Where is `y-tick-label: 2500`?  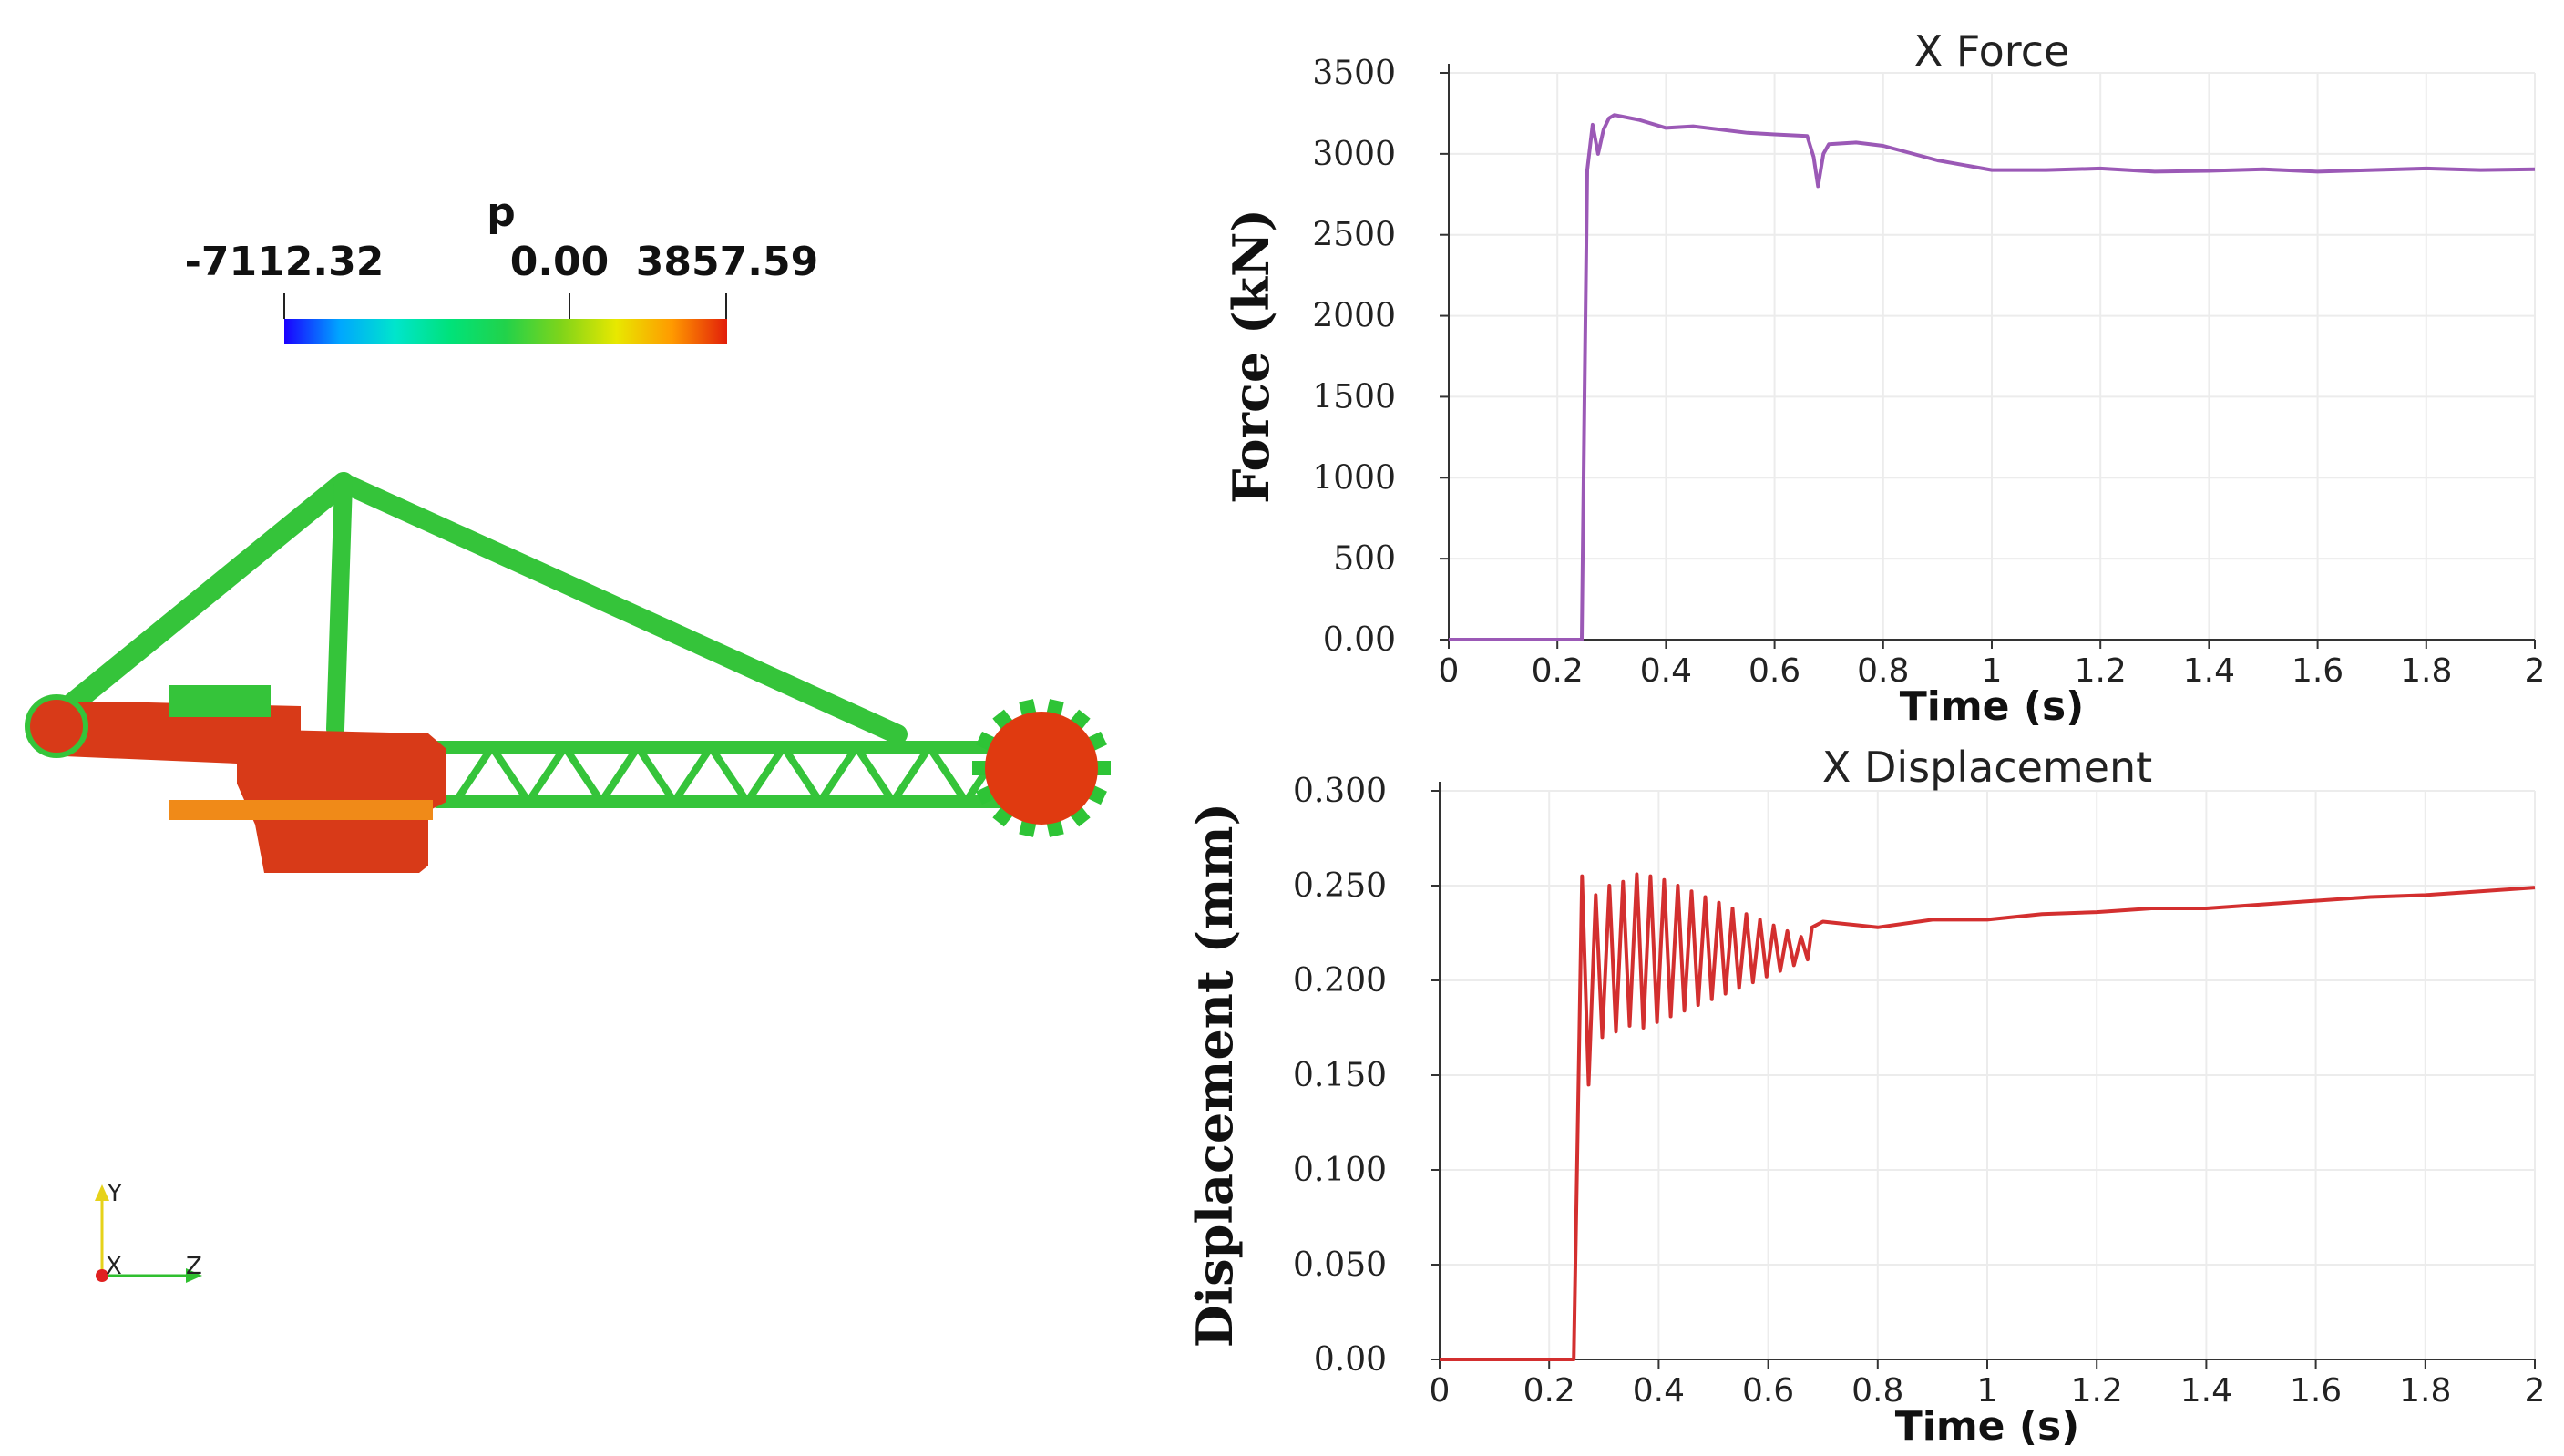
y-tick-label: 2500 is located at coordinates (1354, 235).